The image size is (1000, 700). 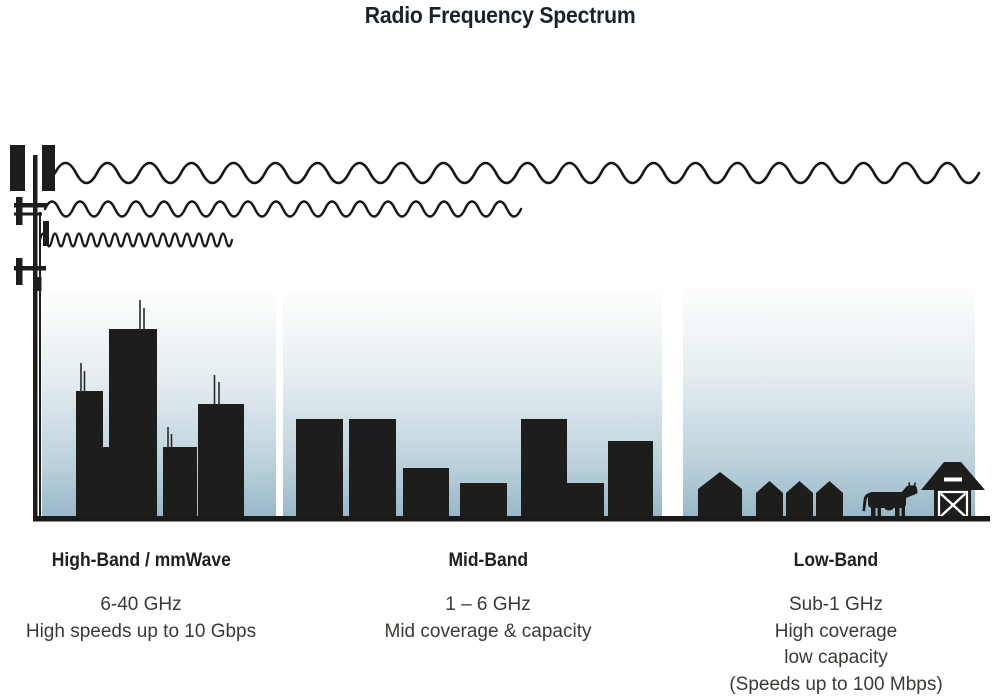 I want to click on high-band-heading: High-Band / mmWave, so click(x=141, y=561).